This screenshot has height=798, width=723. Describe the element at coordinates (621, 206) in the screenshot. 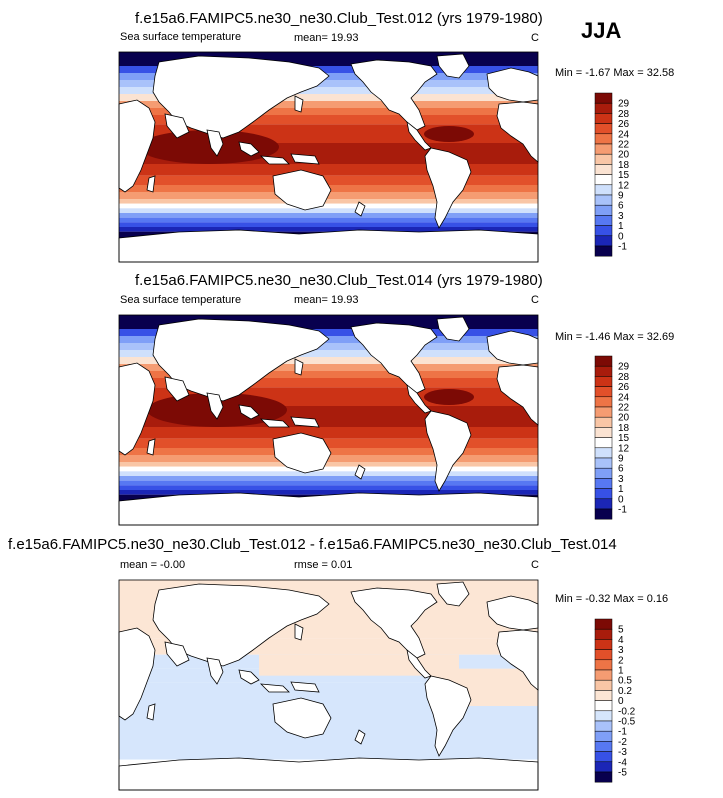

I see `colorbar-tick-label: 6` at that location.